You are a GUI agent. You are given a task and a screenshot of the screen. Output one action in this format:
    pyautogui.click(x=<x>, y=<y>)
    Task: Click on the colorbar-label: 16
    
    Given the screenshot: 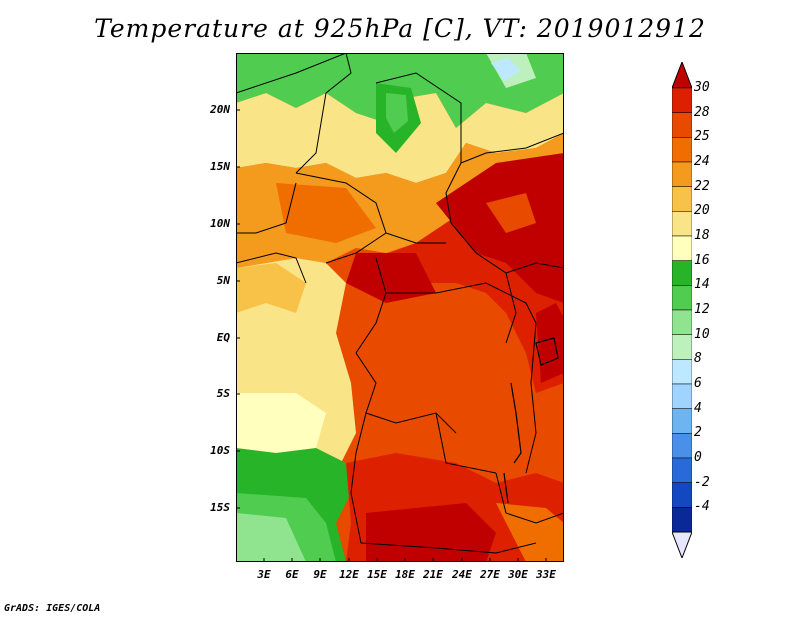 What is the action you would take?
    pyautogui.click(x=702, y=260)
    